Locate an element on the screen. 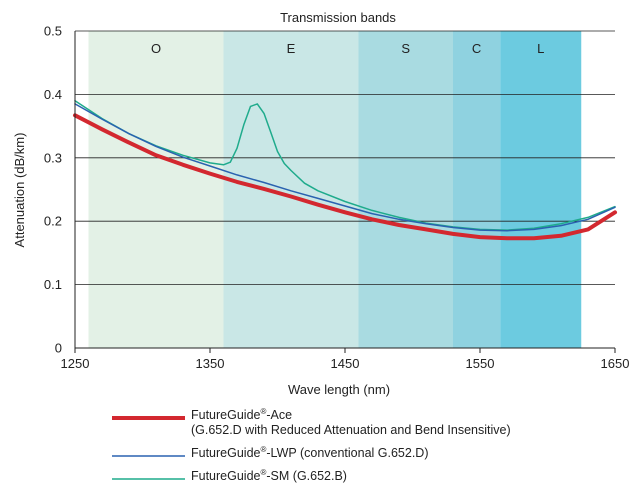 The image size is (643, 493). y-tick-label-5: 0.5 is located at coordinates (53, 31).